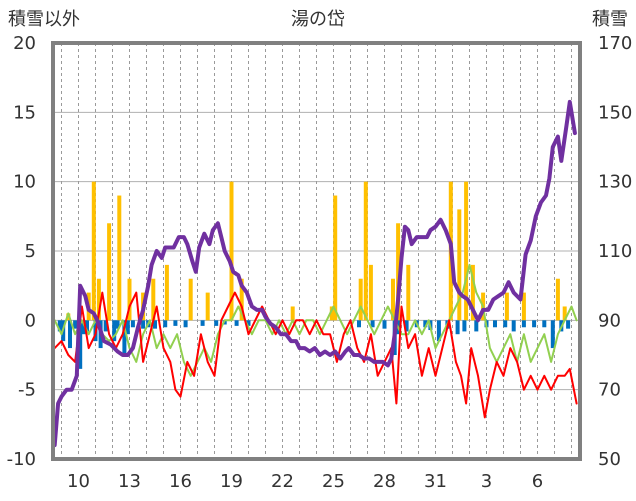 The width and height of the screenshot is (636, 501). I want to click on x-tick-label: 10, so click(78, 481).